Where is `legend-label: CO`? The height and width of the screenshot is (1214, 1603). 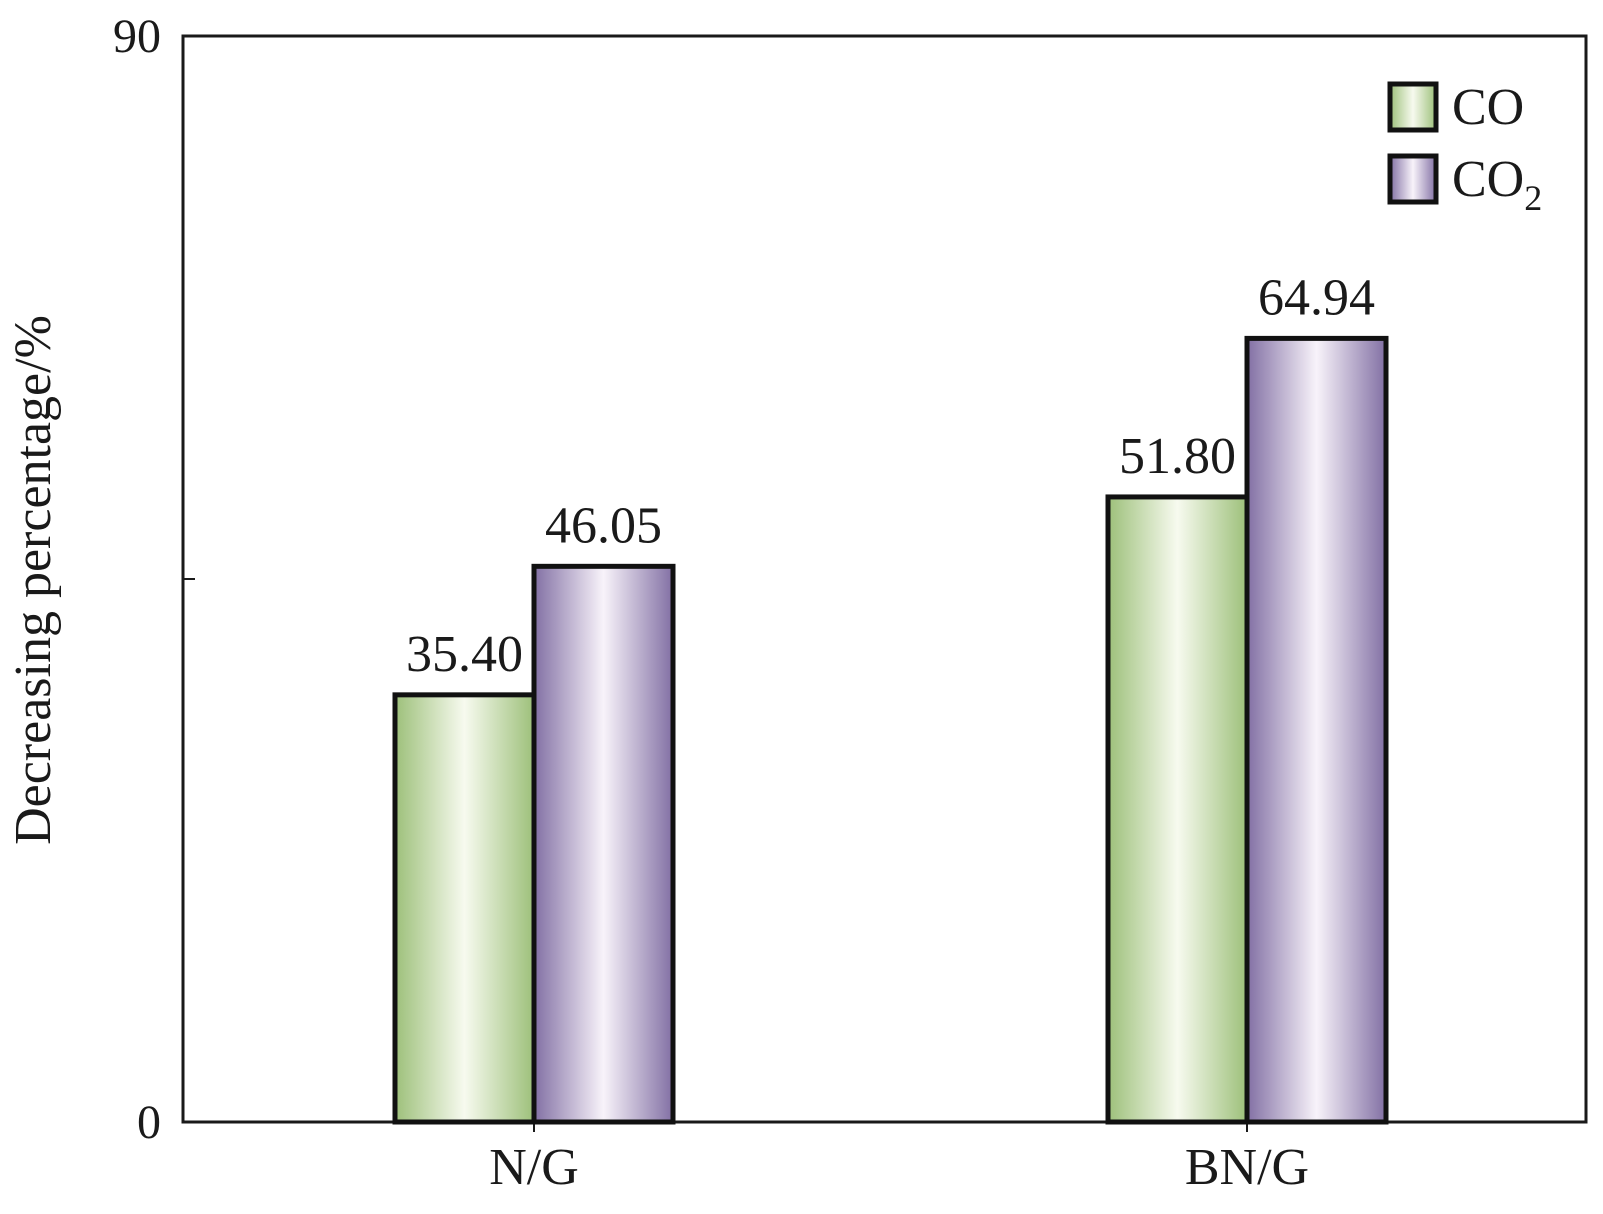 legend-label: CO is located at coordinates (1488, 107).